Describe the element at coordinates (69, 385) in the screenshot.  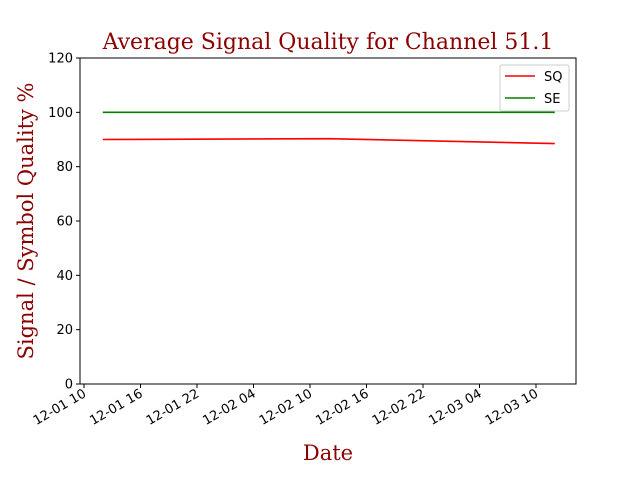
I see `y-tick-label: 0` at that location.